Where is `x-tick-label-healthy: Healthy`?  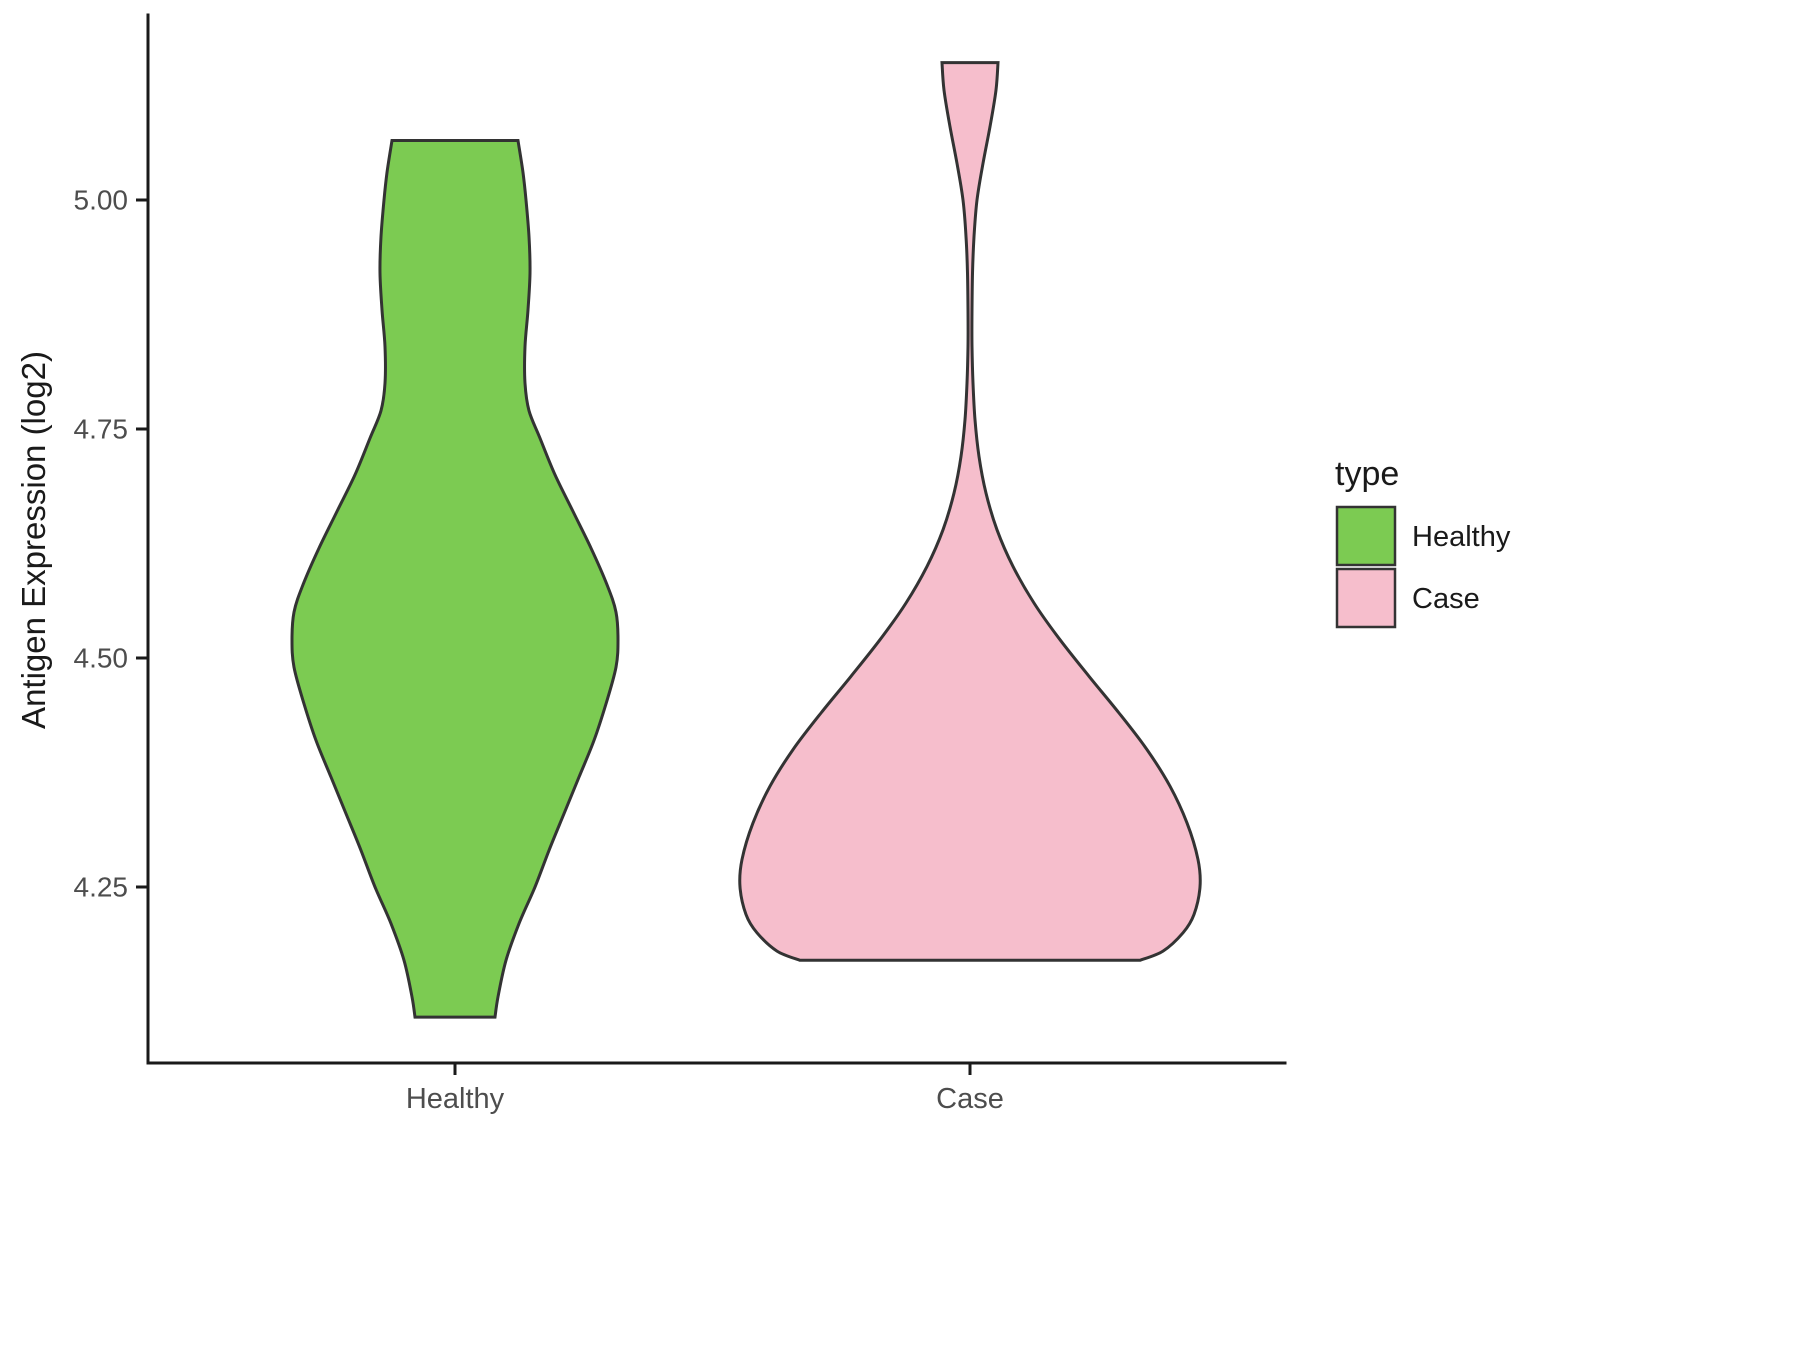 x-tick-label-healthy: Healthy is located at coordinates (455, 1099).